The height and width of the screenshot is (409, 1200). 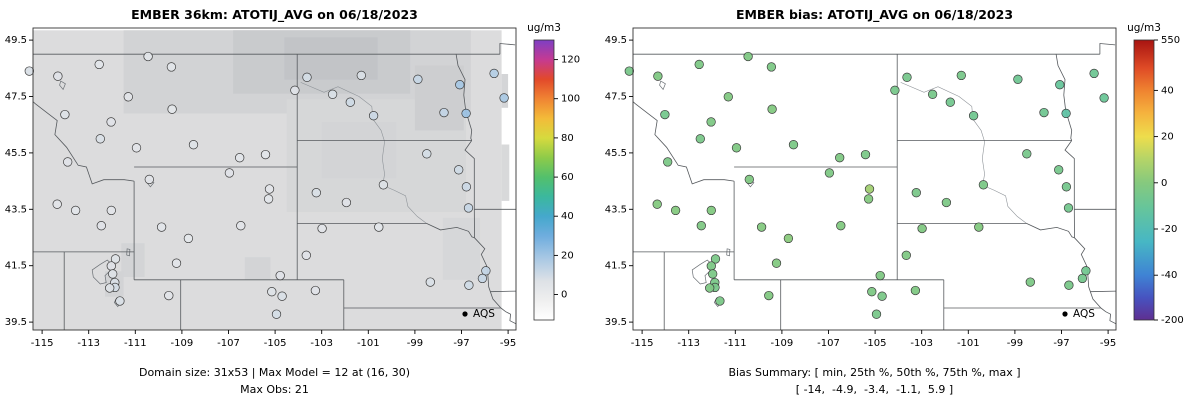 What do you see at coordinates (1169, 229) in the screenshot?
I see `colorbar-tick-label: -20` at bounding box center [1169, 229].